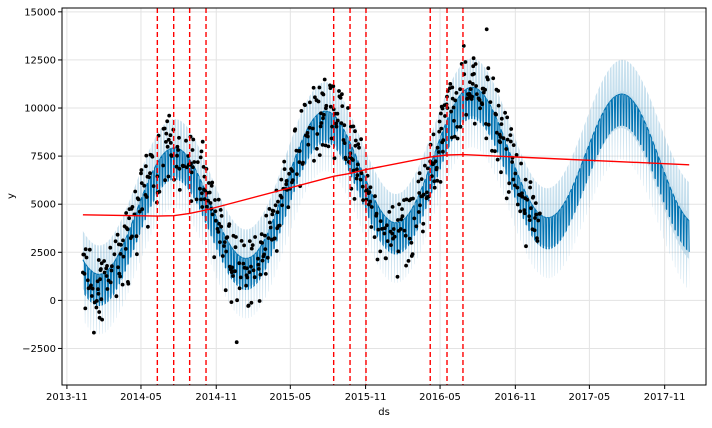  I want to click on x-tick-label: 2016-11, so click(515, 397).